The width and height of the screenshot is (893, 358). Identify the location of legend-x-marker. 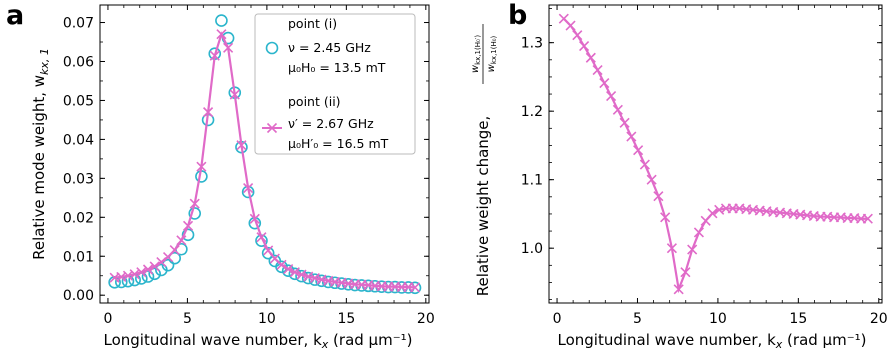
(272, 128).